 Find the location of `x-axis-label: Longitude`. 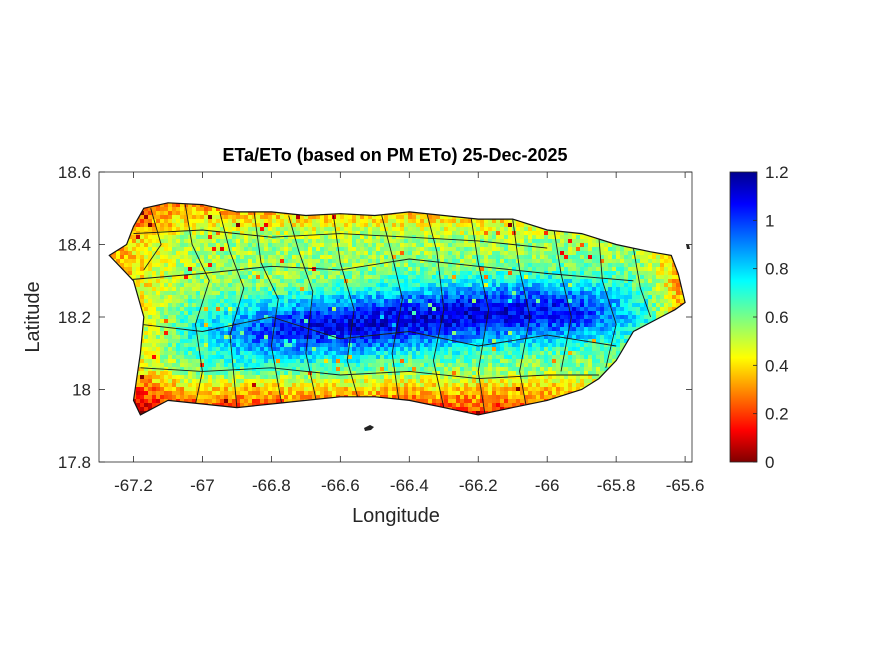

x-axis-label: Longitude is located at coordinates (396, 516).